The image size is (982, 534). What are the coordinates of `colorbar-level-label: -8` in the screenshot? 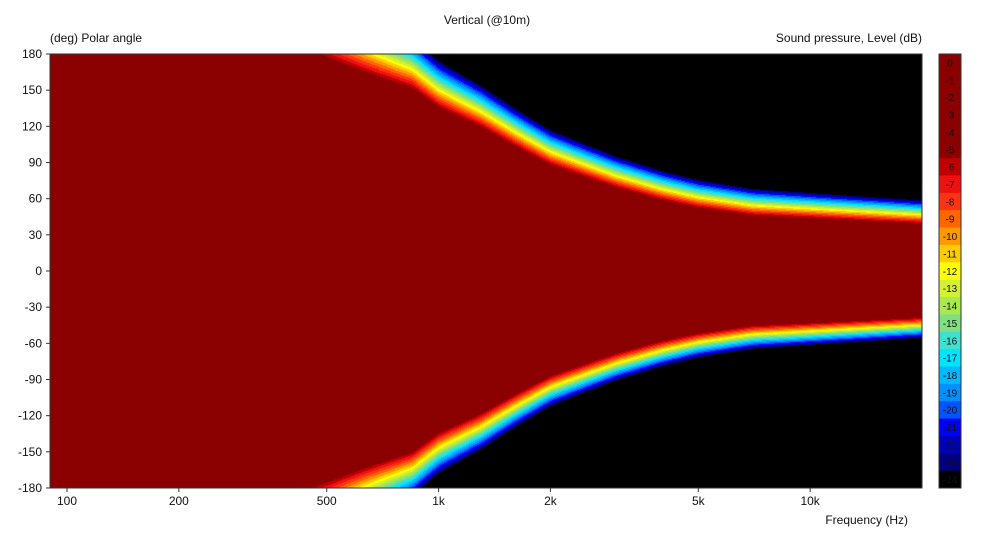 It's located at (950, 202).